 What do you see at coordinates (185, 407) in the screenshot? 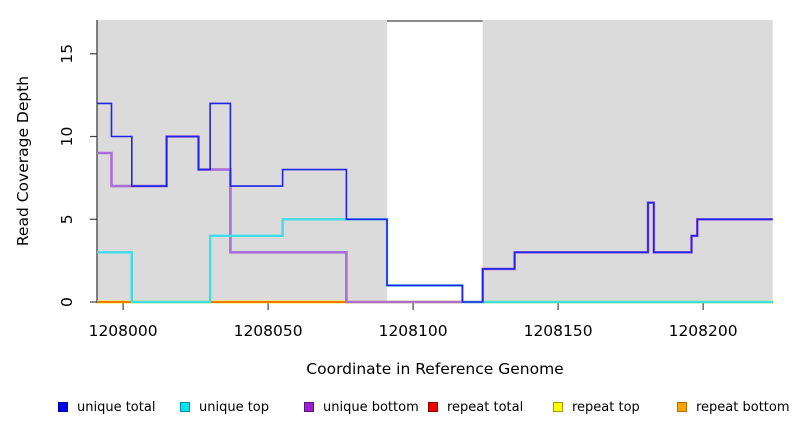
I see `unique-top-swatch-icon` at bounding box center [185, 407].